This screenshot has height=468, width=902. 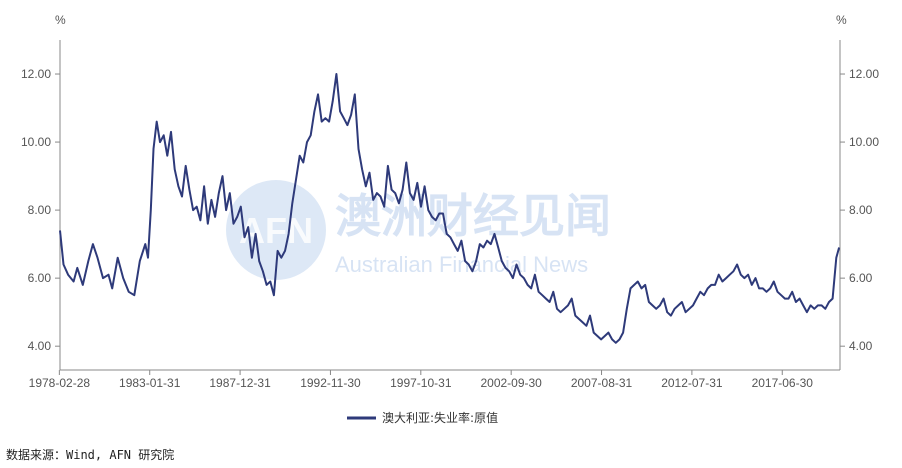 What do you see at coordinates (60, 20) in the screenshot?
I see `unit-label-left: %` at bounding box center [60, 20].